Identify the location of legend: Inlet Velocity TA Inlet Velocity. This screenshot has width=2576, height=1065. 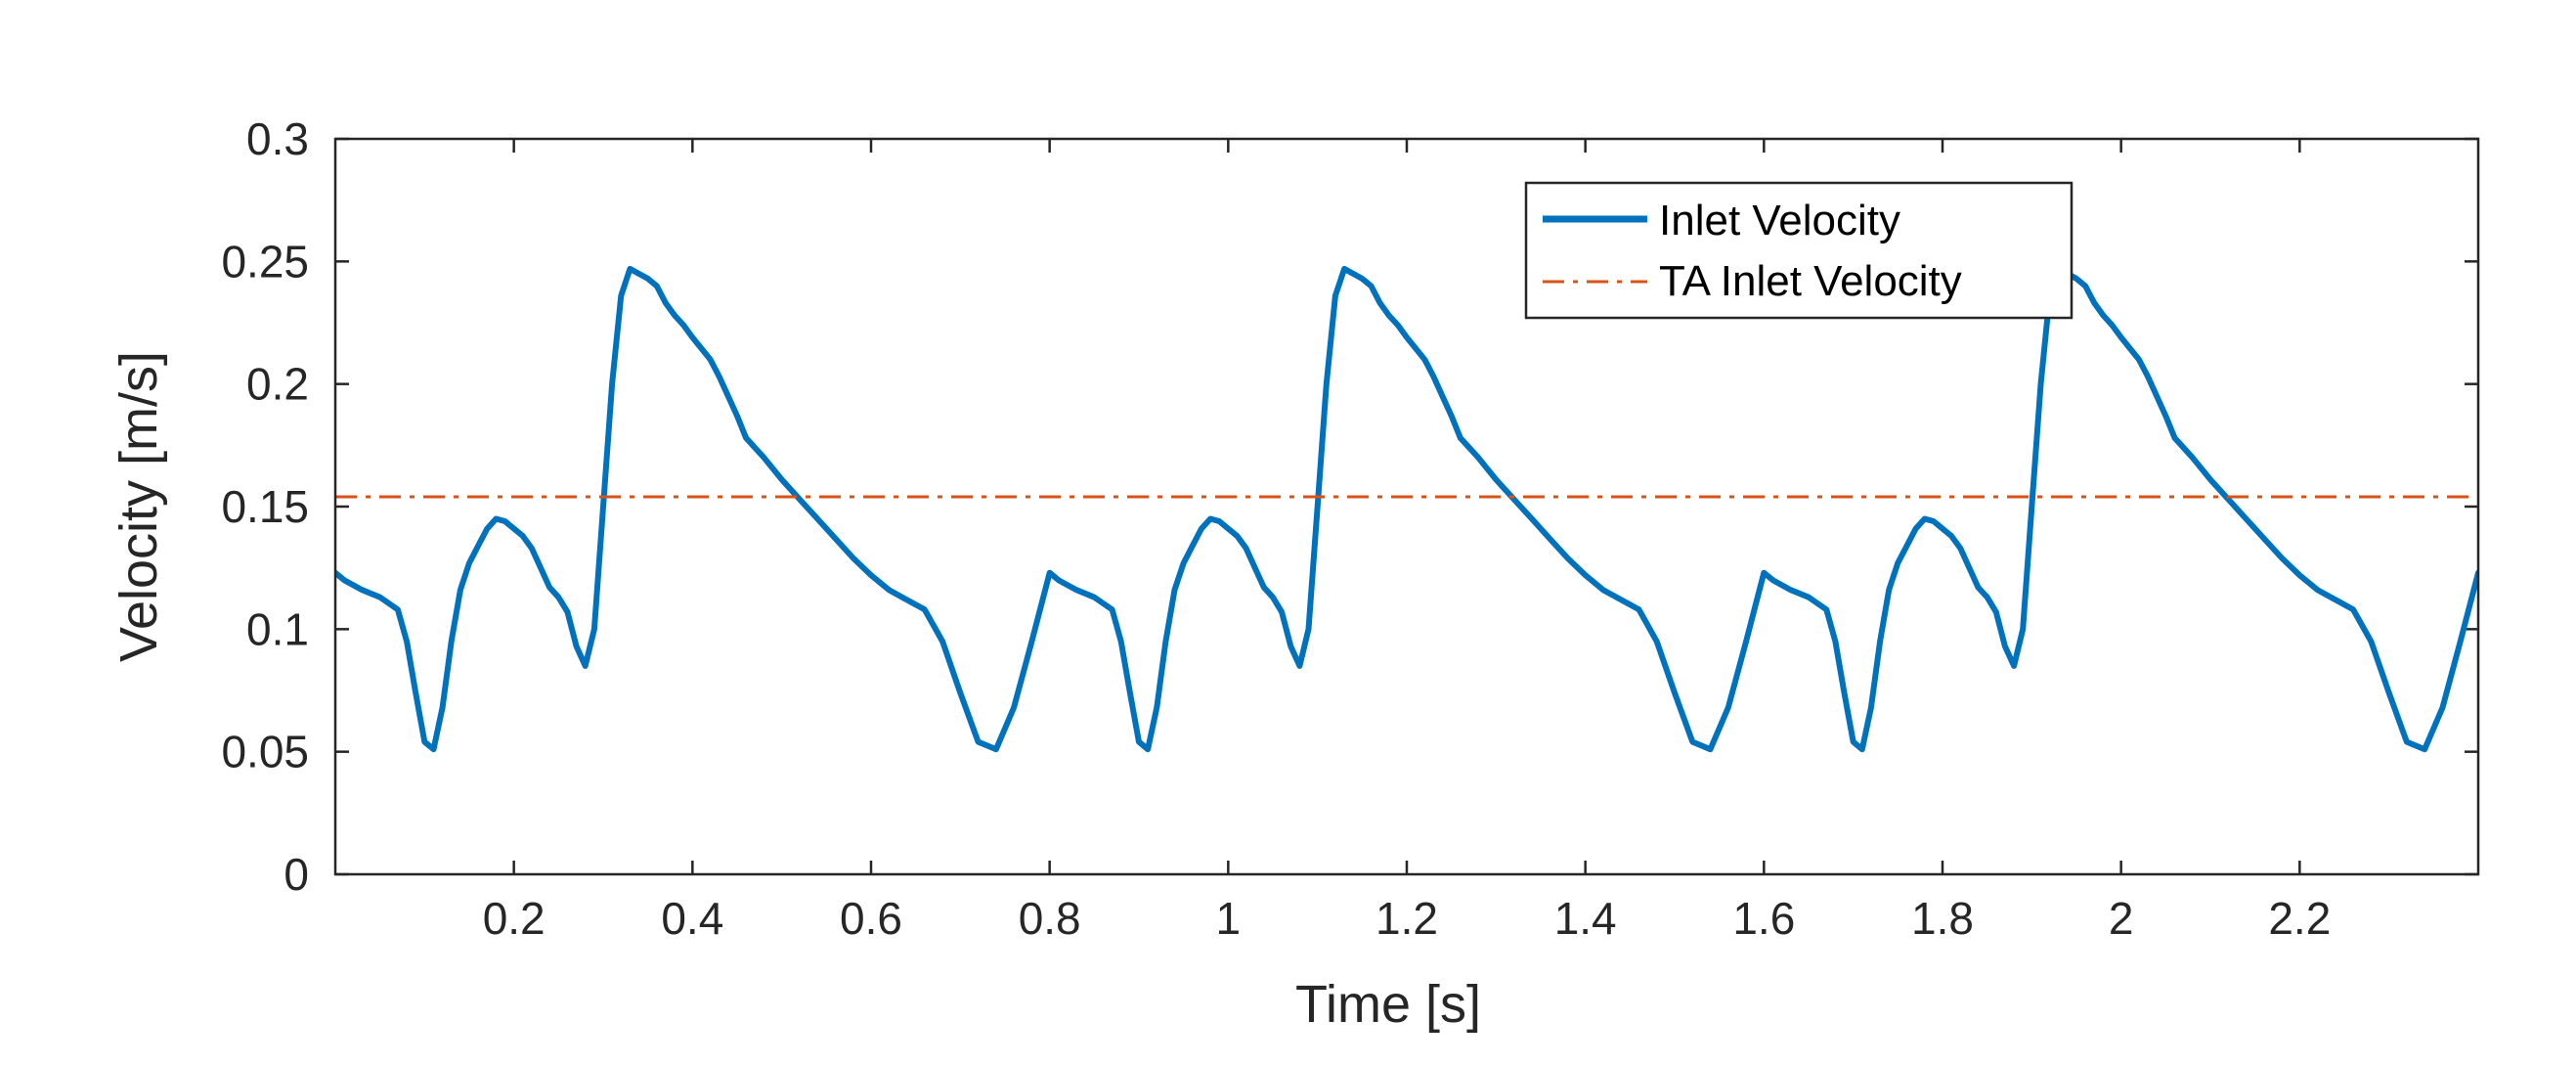
(1799, 250).